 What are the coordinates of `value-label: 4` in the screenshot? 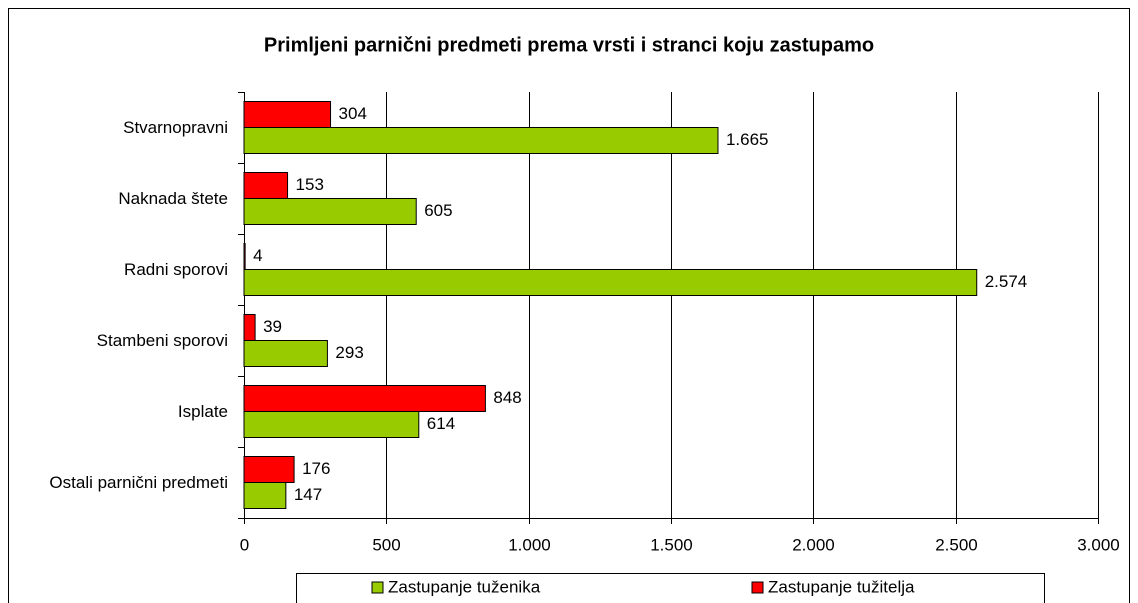 It's located at (257, 255).